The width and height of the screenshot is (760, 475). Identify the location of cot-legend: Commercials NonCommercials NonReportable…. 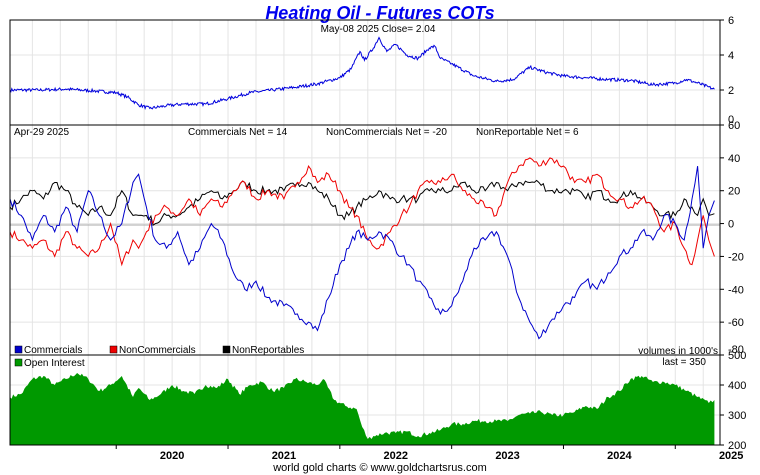
(159, 350).